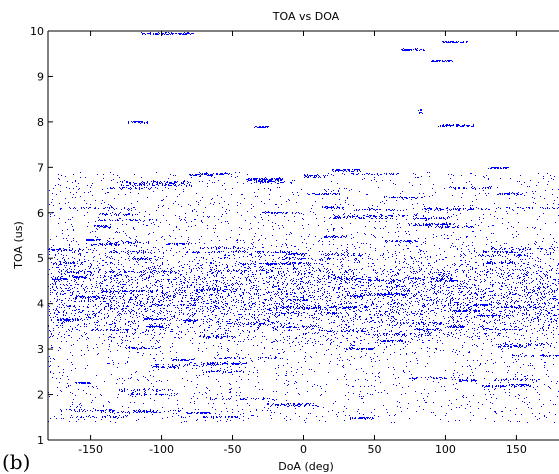  What do you see at coordinates (306, 16) in the screenshot?
I see `chart-title: TOA vs DOA` at bounding box center [306, 16].